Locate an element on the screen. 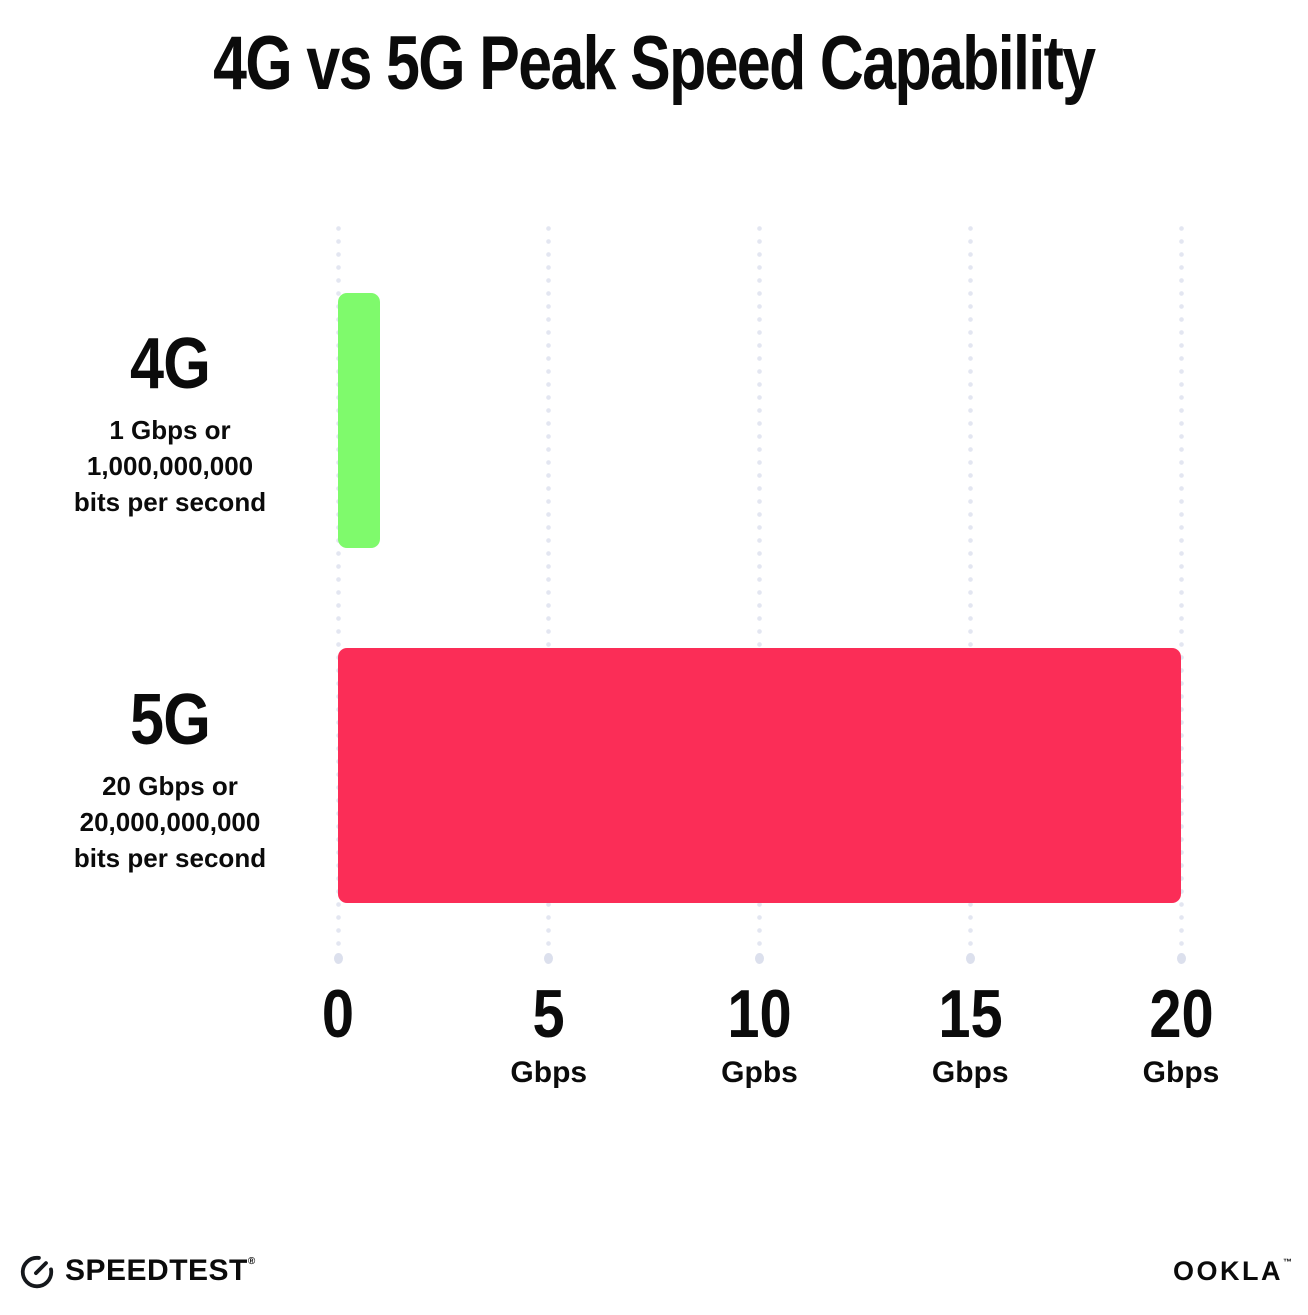 The image size is (1308, 1315). x-tick-5: 5 Gbps is located at coordinates (548, 1034).